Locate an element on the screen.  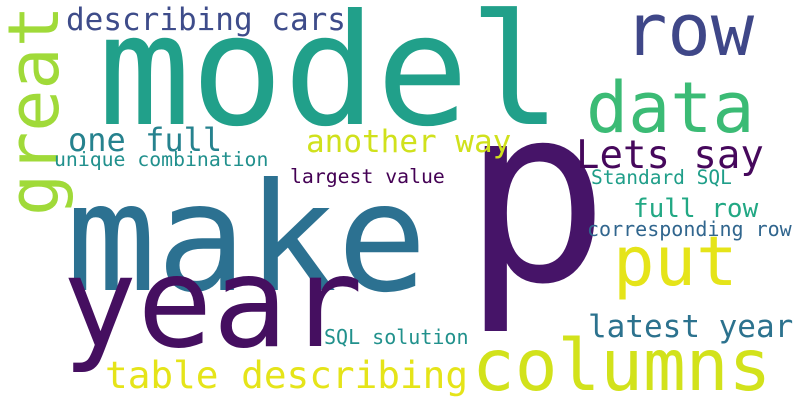
word: row is located at coordinates (689, 36).